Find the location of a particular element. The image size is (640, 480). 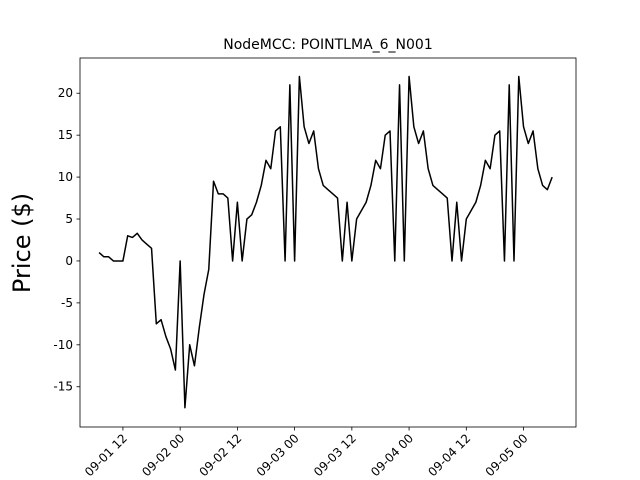

y-tick-label: 0 is located at coordinates (69, 261).